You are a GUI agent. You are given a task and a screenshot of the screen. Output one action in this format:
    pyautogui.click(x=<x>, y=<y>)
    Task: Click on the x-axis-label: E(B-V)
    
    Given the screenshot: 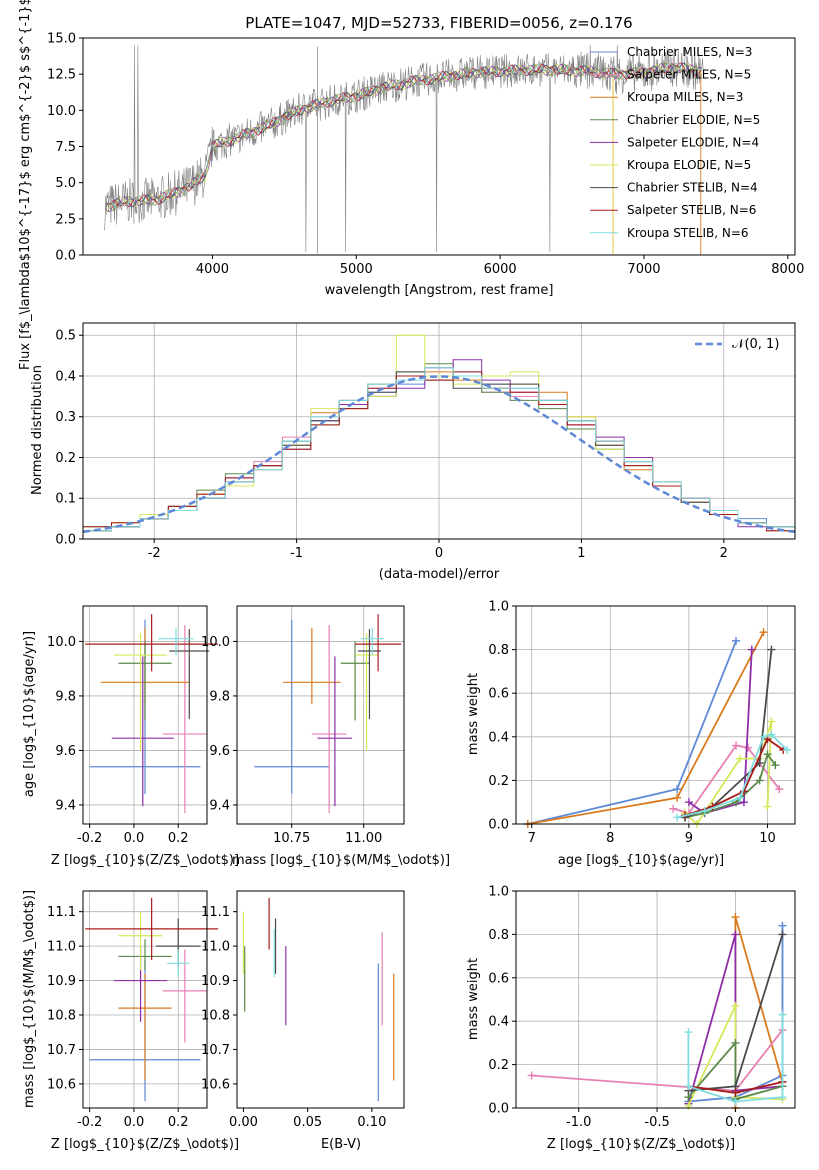 What is the action you would take?
    pyautogui.click(x=341, y=1144)
    